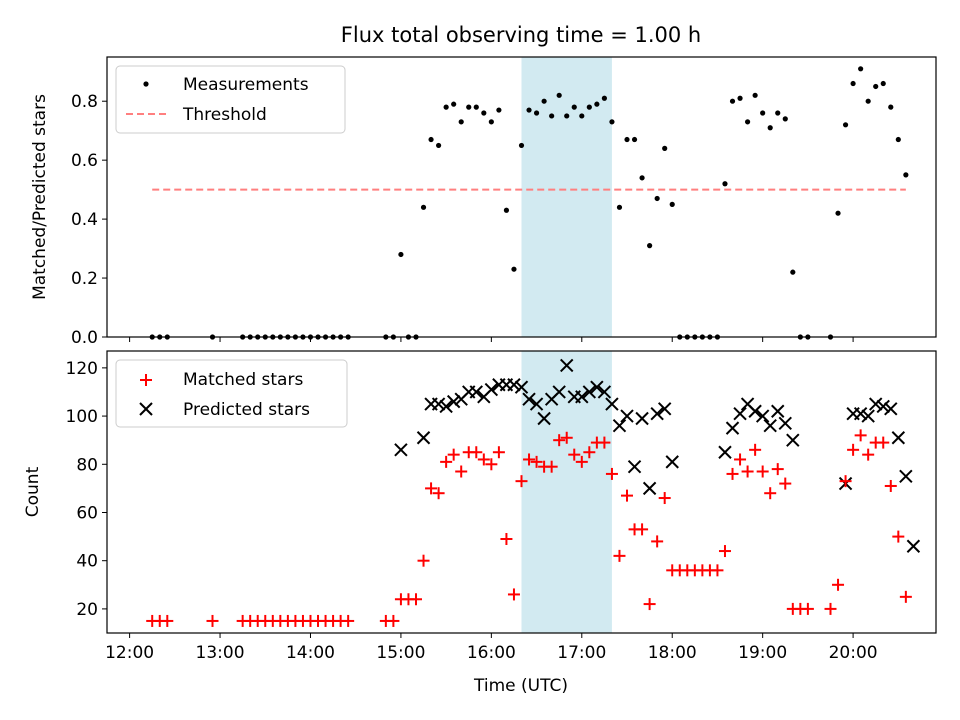  Describe the element at coordinates (230, 99) in the screenshot. I see `top-legend: Measurements Threshold` at that location.